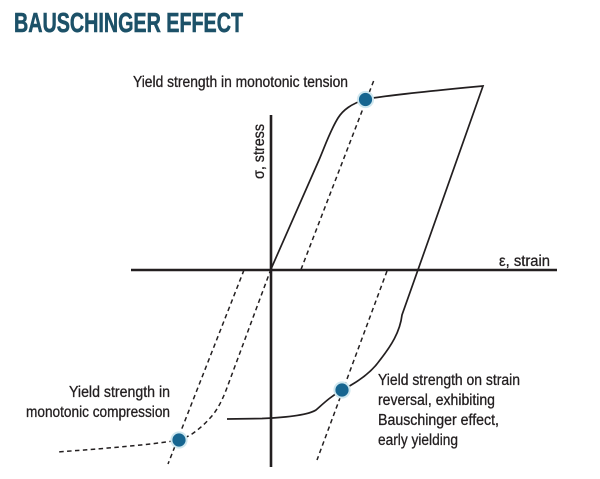 Image resolution: width=600 pixels, height=479 pixels. I want to click on svg-text: σ, stress, so click(259, 151).